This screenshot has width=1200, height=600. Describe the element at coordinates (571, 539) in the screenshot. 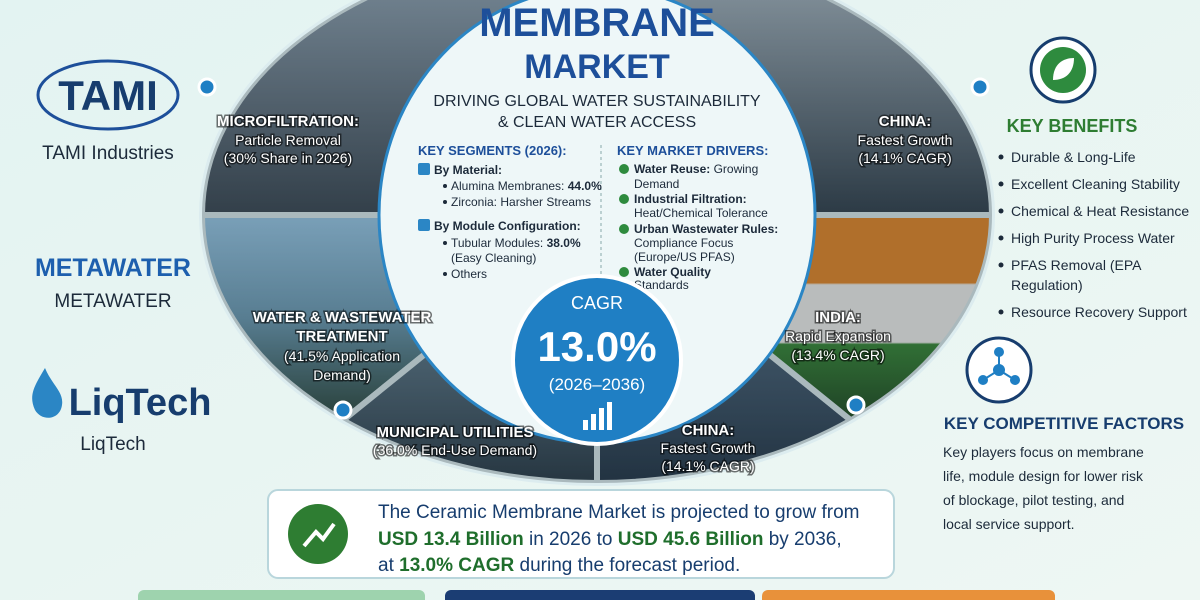

I see `summary-text: in 2026 to` at that location.